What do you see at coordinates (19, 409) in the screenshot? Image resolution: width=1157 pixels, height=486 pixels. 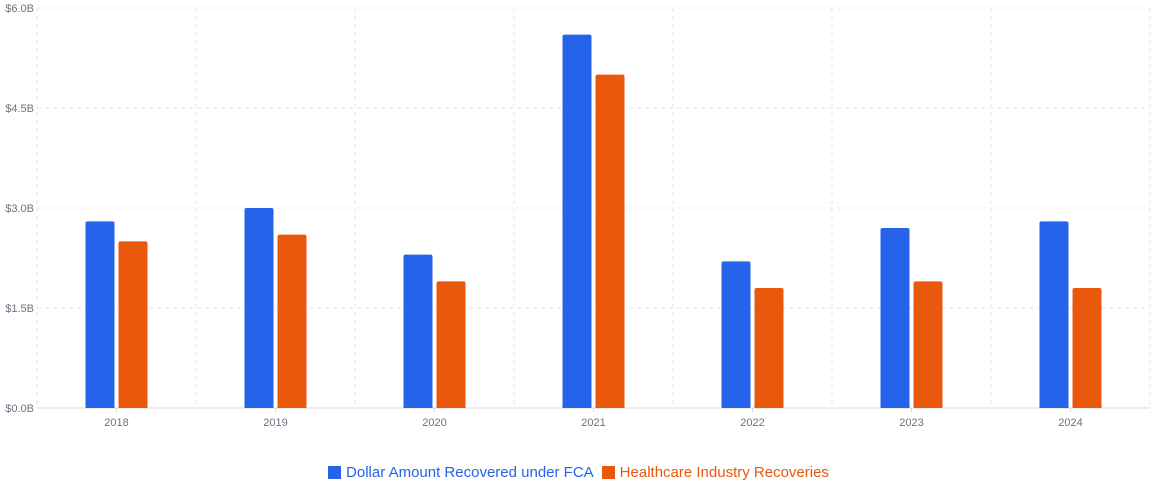 I see `y-tick-label: $0.0B` at bounding box center [19, 409].